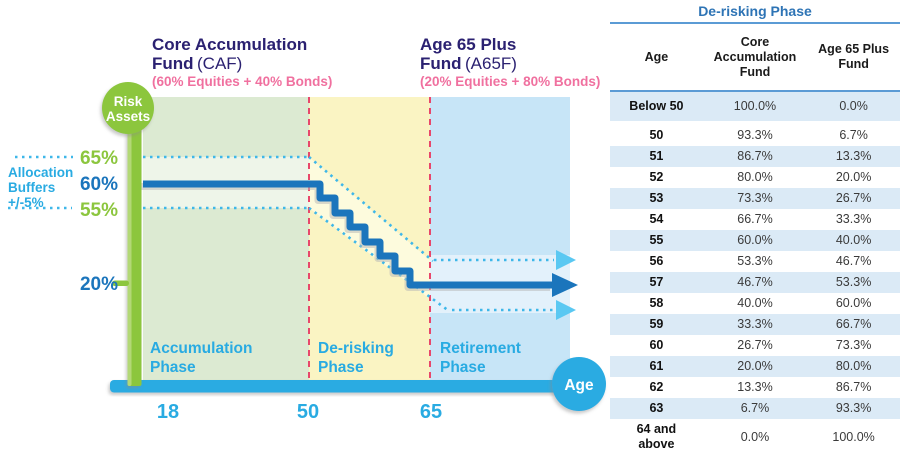  I want to click on a65f-cell: 60.0%, so click(853, 303).